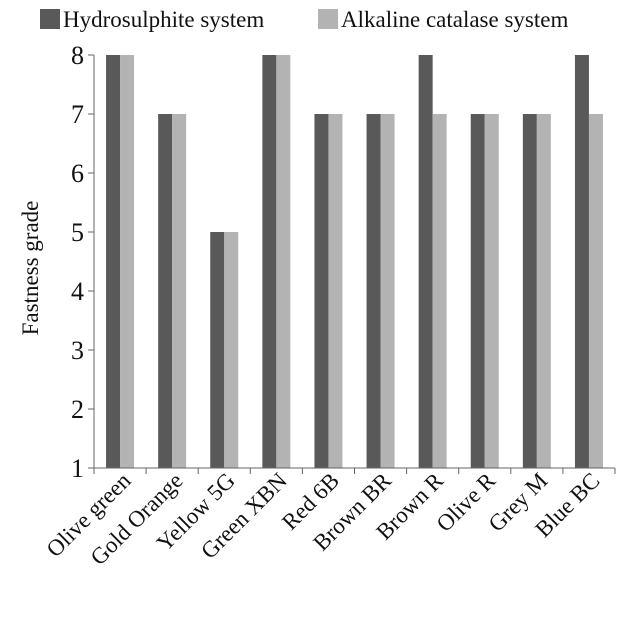 The image size is (625, 618). Describe the element at coordinates (77, 409) in the screenshot. I see `y-tick-label-2: 2` at that location.